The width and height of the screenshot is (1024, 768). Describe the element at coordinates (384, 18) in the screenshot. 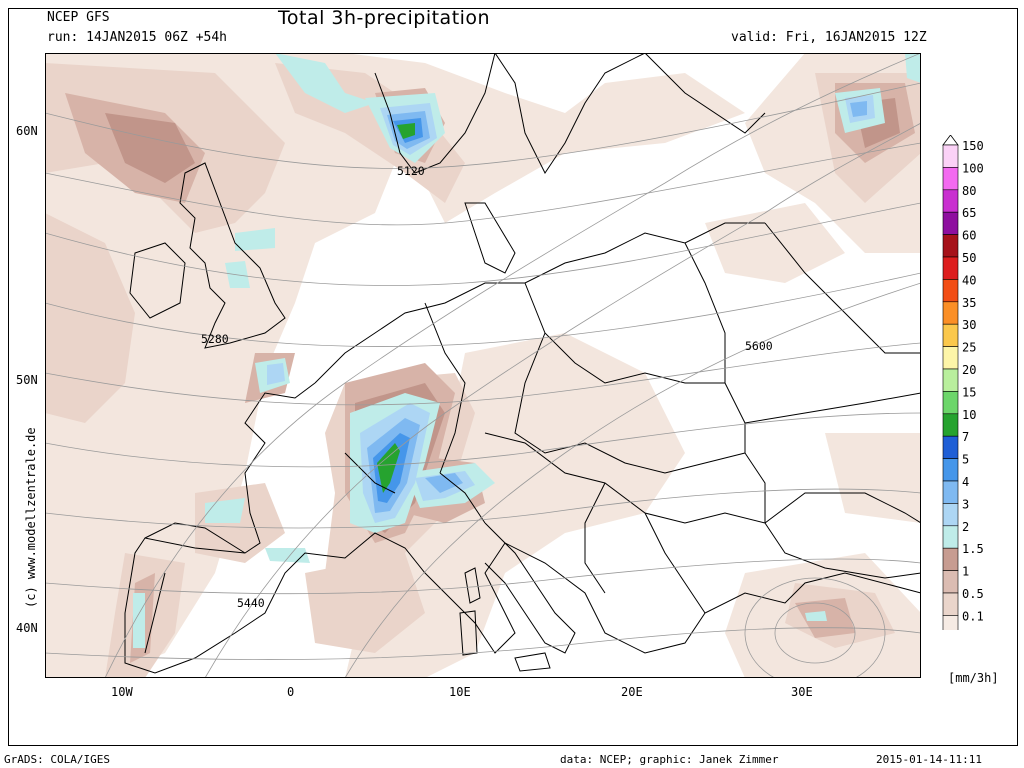

I see `map-title: Total 3h-precipitation` at that location.